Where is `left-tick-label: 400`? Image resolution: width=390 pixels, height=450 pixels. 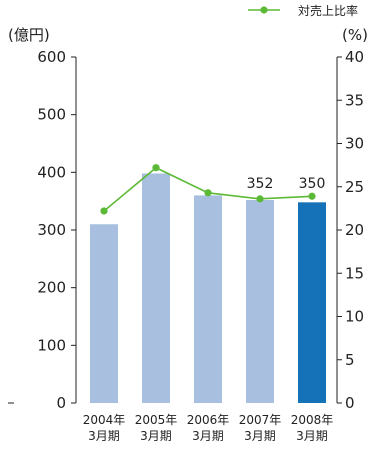
left-tick-label: 400 is located at coordinates (51, 172).